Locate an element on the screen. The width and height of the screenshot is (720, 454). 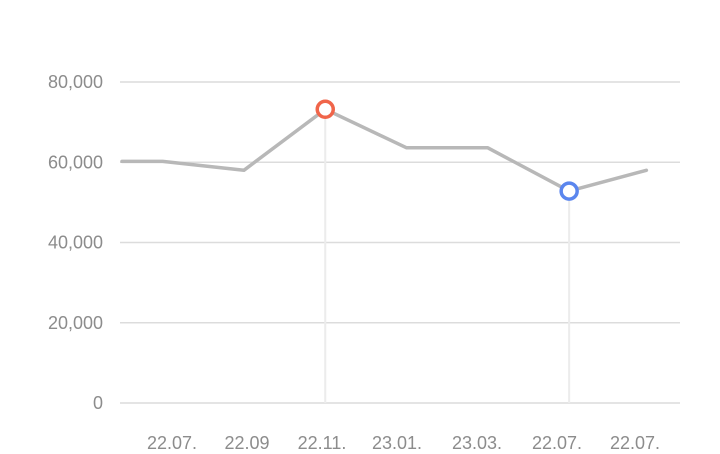
max-point-marker is located at coordinates (325, 109).